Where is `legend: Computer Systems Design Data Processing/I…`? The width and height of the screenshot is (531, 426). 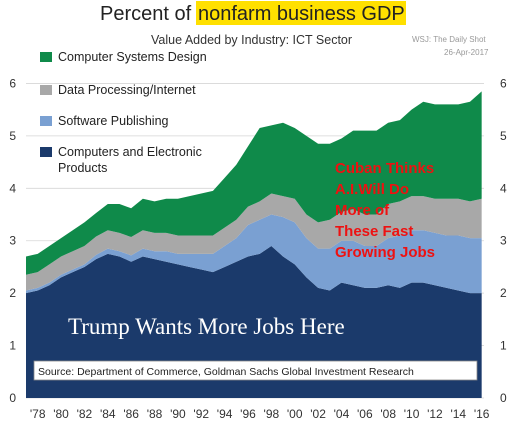 legend: Computer Systems Design Data Processing/I… is located at coordinates (123, 112).